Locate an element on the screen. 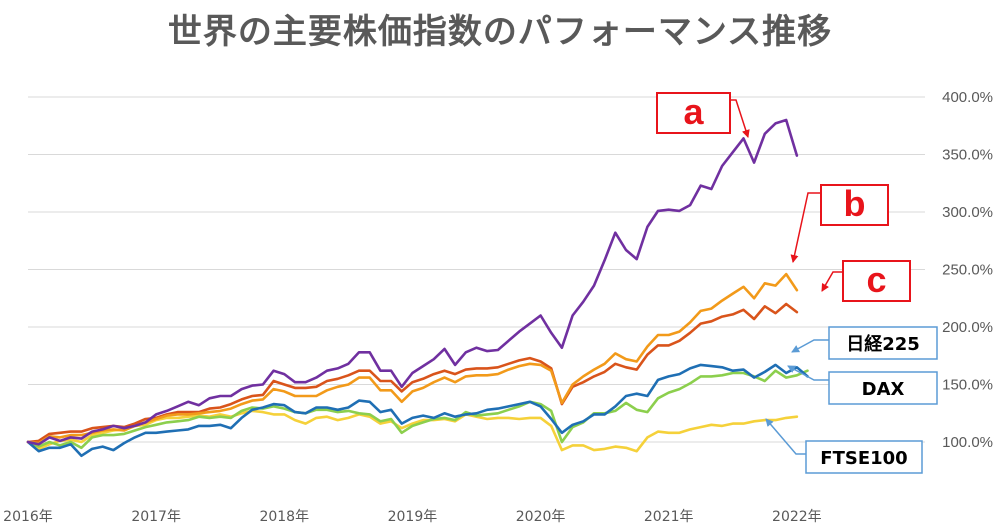 This screenshot has width=1000, height=531. x-tick-label: 2019年 is located at coordinates (413, 517).